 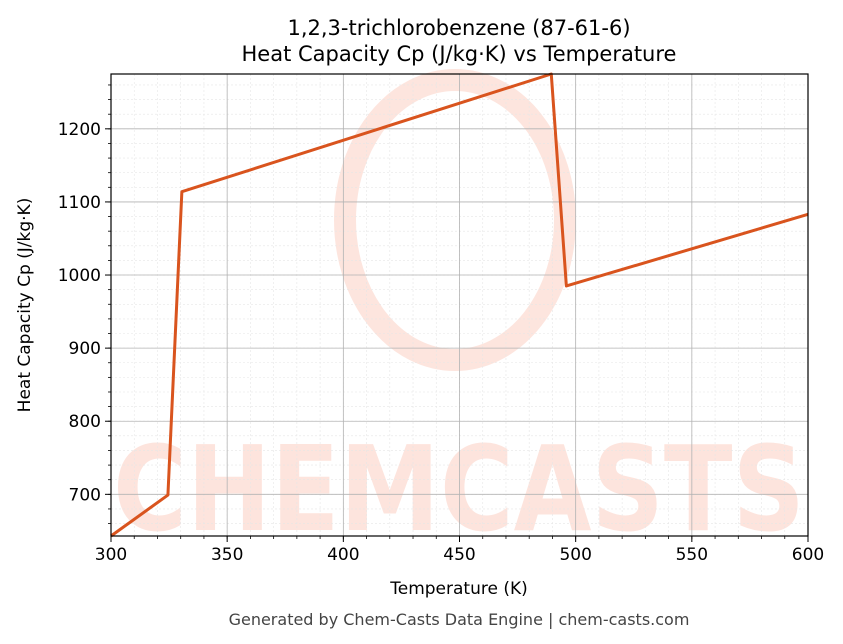 What do you see at coordinates (458, 28) in the screenshot?
I see `chart-title: 1,2,3-trichlorobenzene (87-61-6)` at bounding box center [458, 28].